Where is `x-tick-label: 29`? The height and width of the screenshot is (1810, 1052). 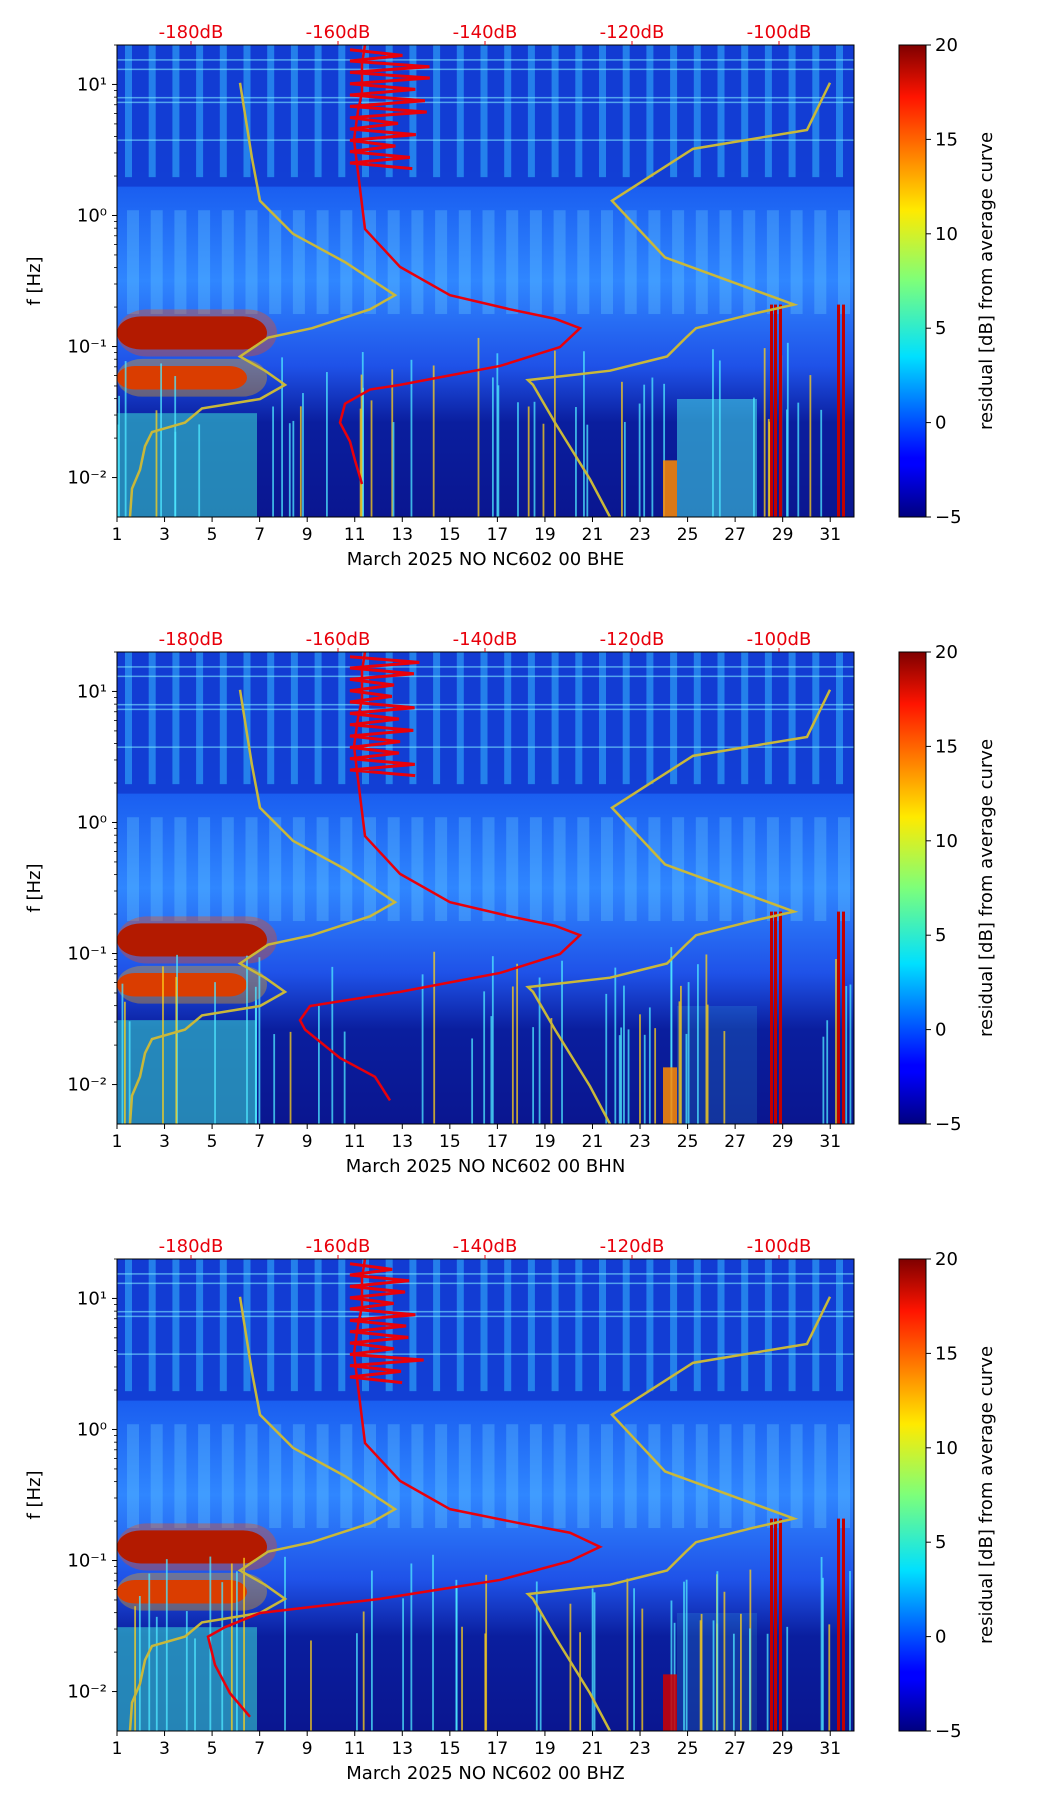
x-tick-label: 29 is located at coordinates (783, 1749).